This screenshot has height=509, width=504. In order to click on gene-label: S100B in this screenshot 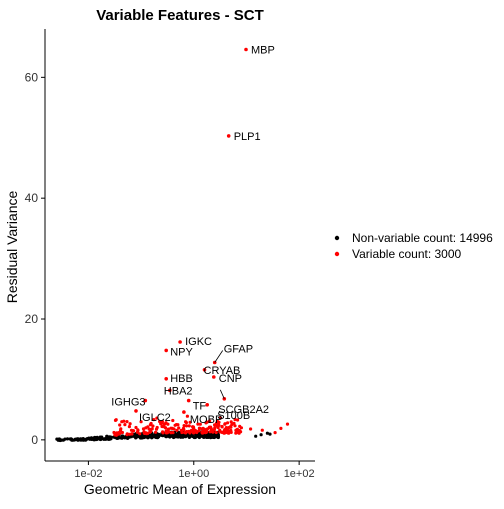, I will do `click(233, 416)`.